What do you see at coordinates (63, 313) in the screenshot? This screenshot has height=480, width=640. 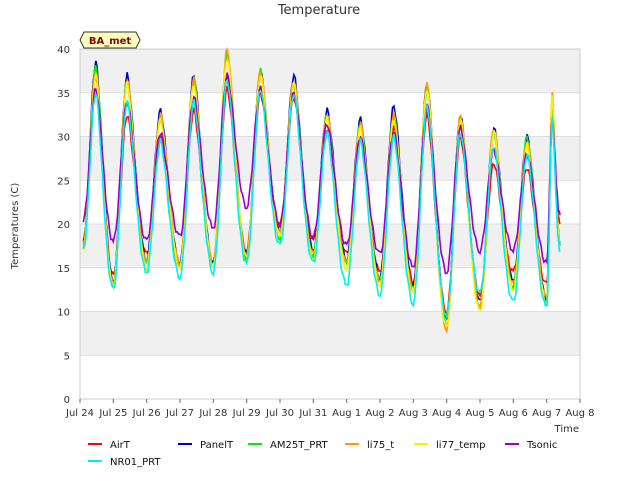 I see `y-tick-label: 10` at bounding box center [63, 313].